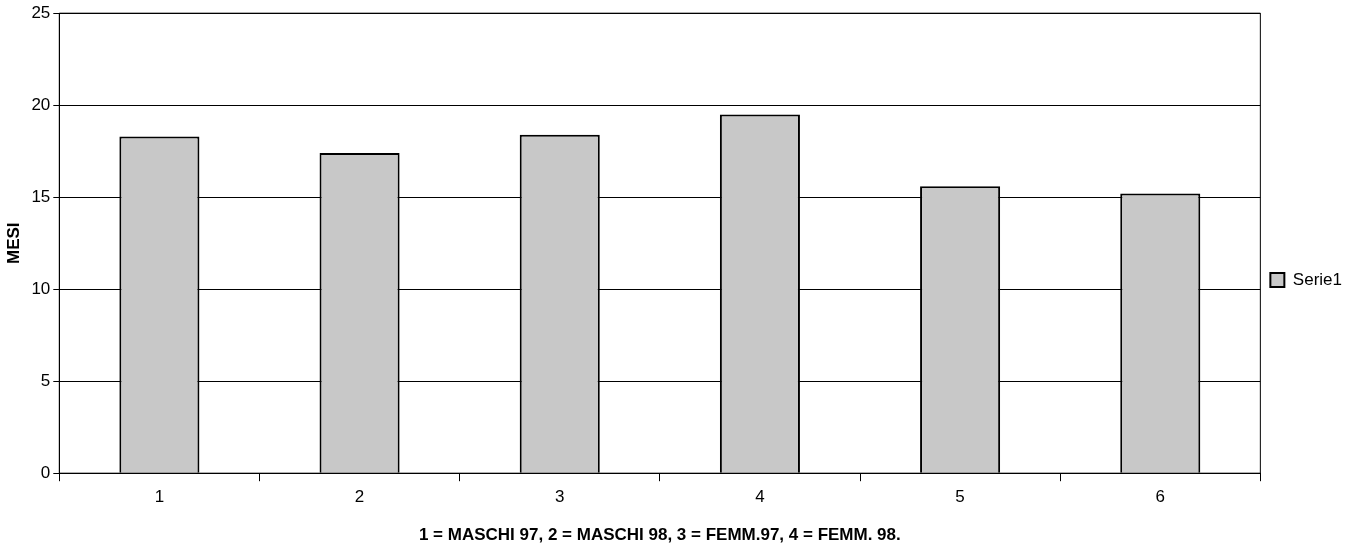 The image size is (1372, 550). I want to click on x-tick-label: 5, so click(960, 497).